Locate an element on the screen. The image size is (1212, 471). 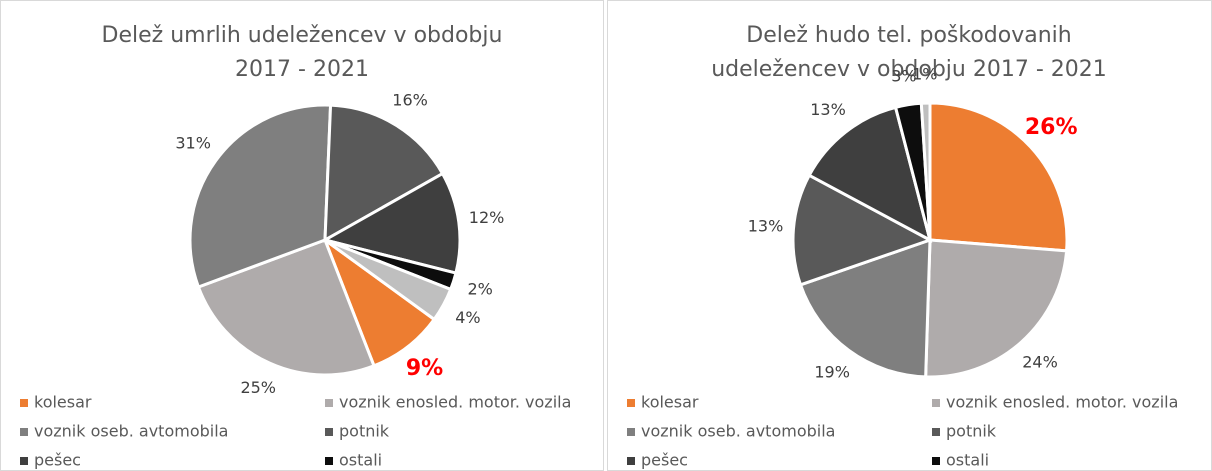
data-label: 2% is located at coordinates (479, 288).